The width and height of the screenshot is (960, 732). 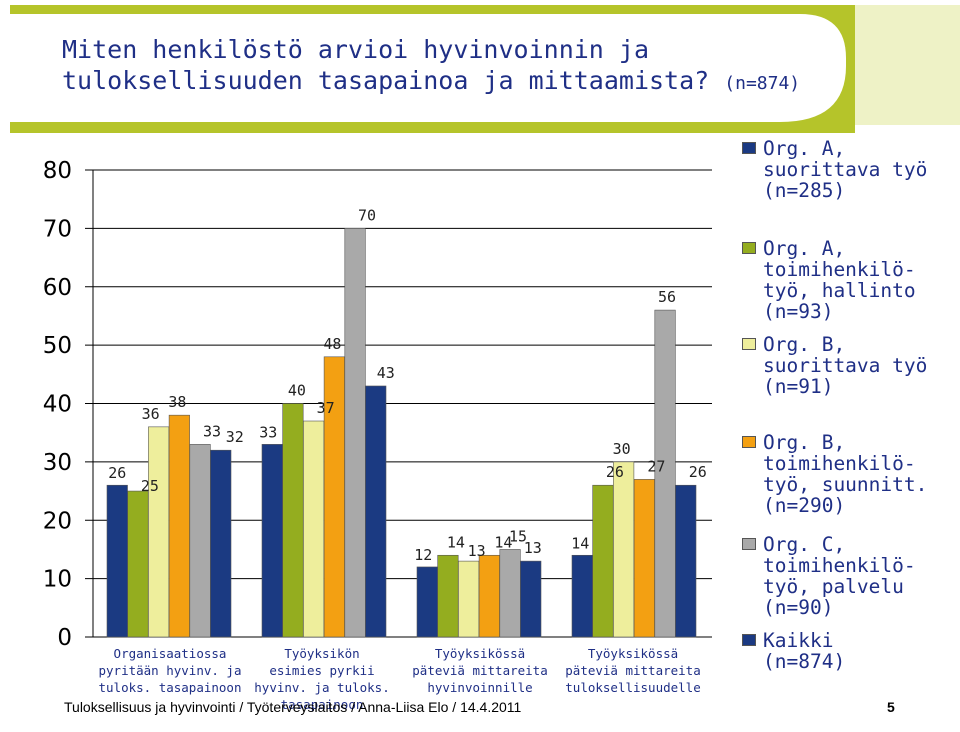 What do you see at coordinates (622, 449) in the screenshot?
I see `data-label: 30` at bounding box center [622, 449].